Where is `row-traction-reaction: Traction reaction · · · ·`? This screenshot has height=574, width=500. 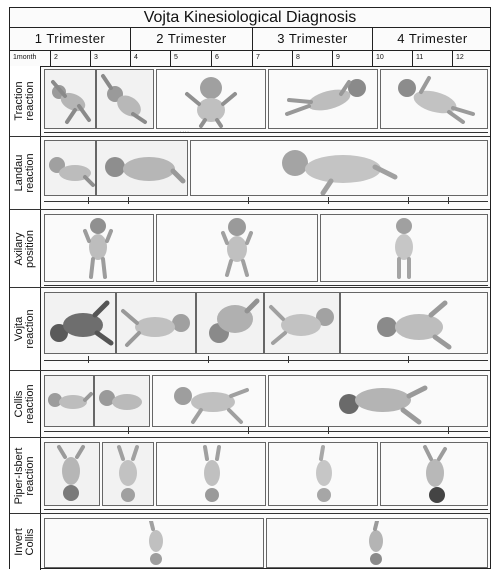 row-traction-reaction: Traction reaction · · · · is located at coordinates (250, 101).